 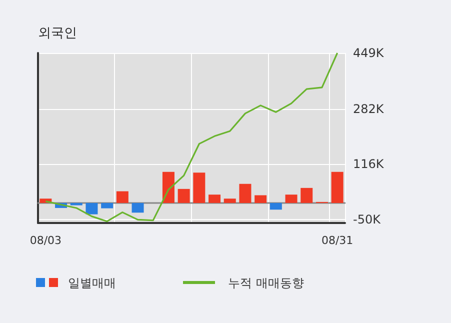 What do you see at coordinates (367, 219) in the screenshot?
I see `y-tick-label: -50K` at bounding box center [367, 219].